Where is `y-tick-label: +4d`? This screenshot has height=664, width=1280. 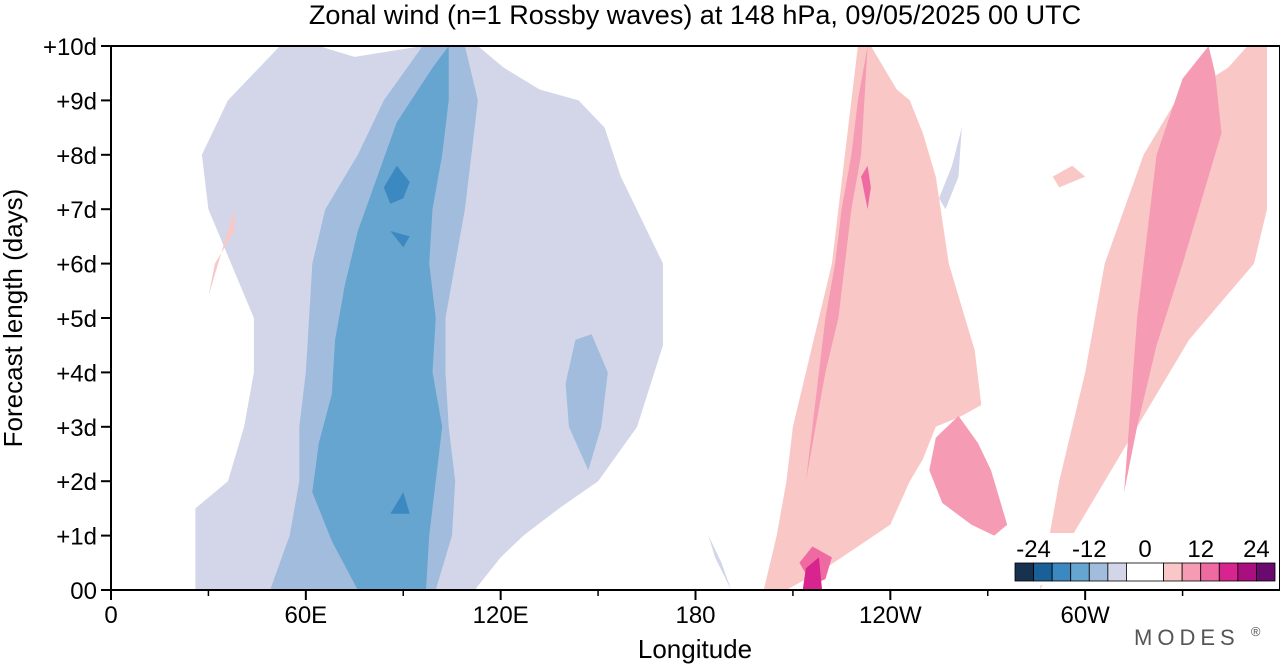 y-tick-label: +4d is located at coordinates (76, 373).